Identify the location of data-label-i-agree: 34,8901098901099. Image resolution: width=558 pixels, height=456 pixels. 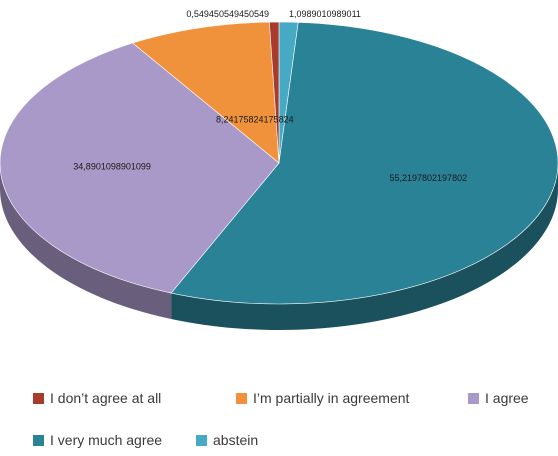
(112, 167).